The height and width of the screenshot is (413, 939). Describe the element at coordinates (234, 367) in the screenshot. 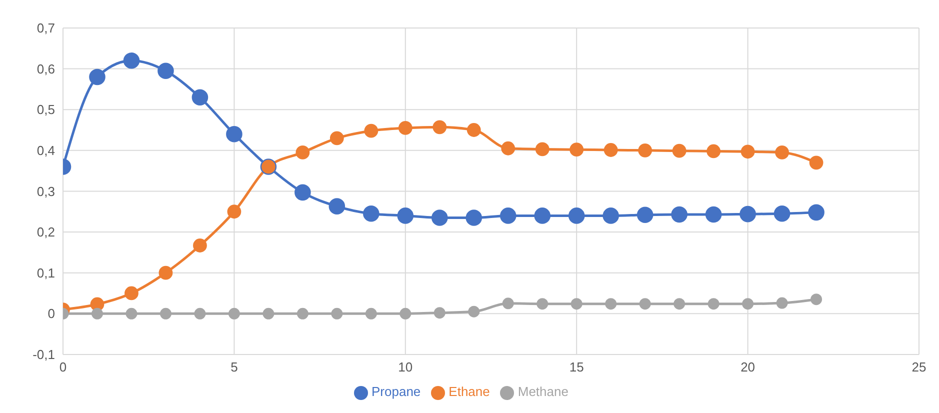

I see `x-tick-label: 5` at that location.